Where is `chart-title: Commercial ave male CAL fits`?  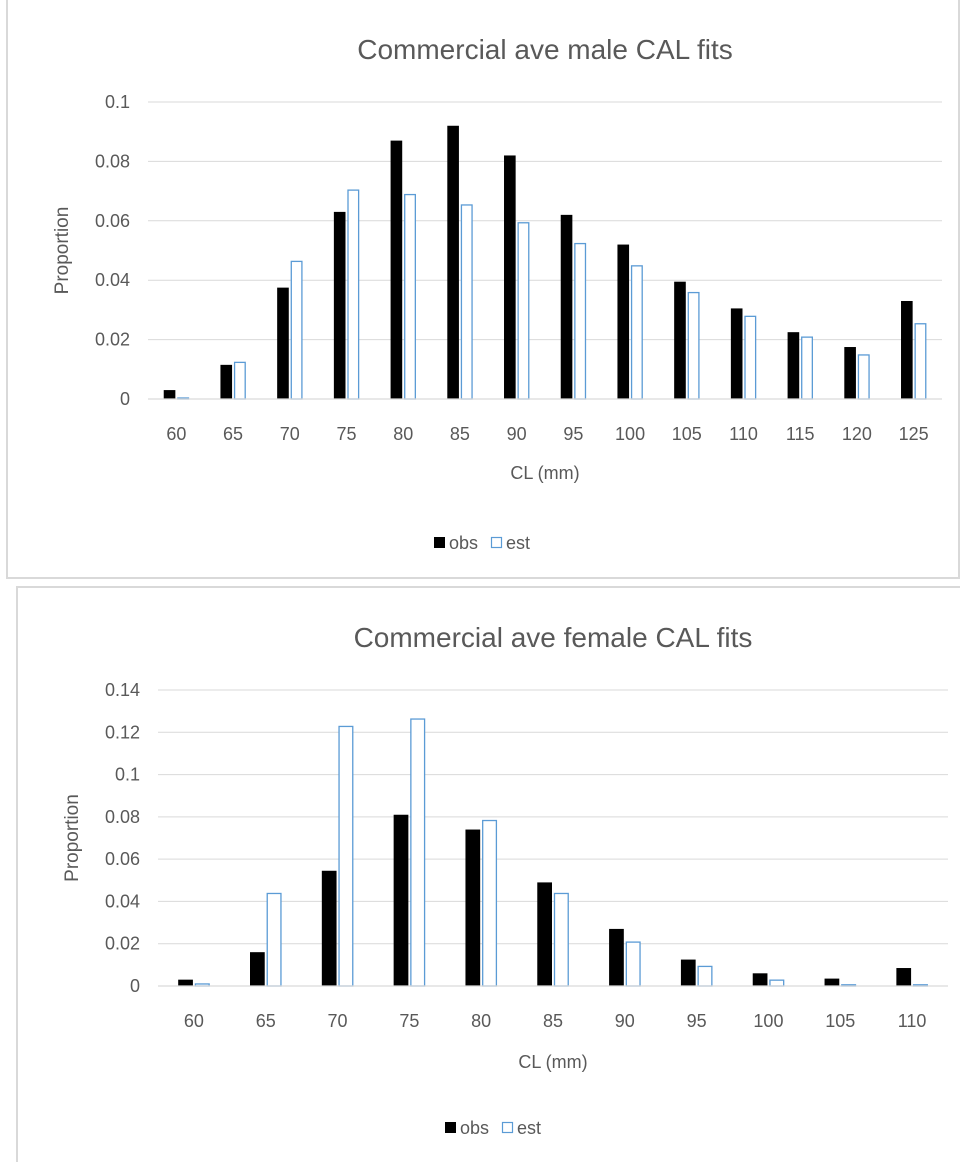 chart-title: Commercial ave male CAL fits is located at coordinates (545, 49).